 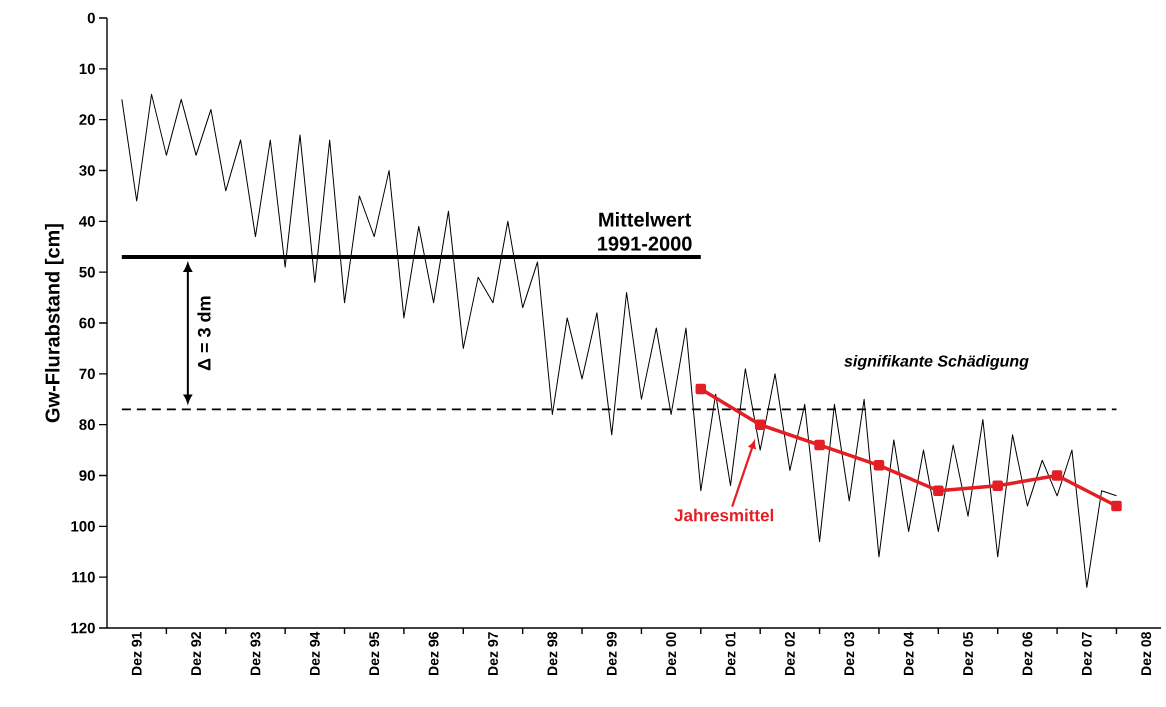 What do you see at coordinates (789, 653) in the screenshot?
I see `x-tick-label: Dez 02` at bounding box center [789, 653].